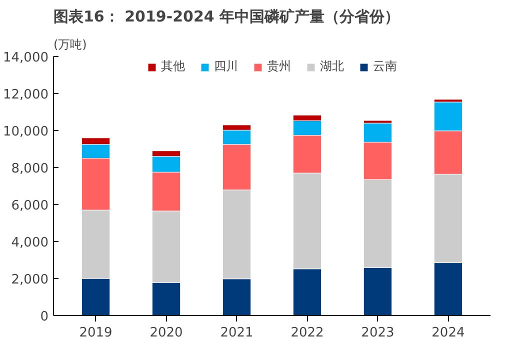 The height and width of the screenshot is (339, 510). I want to click on x-tick-label: 2021, so click(237, 332).